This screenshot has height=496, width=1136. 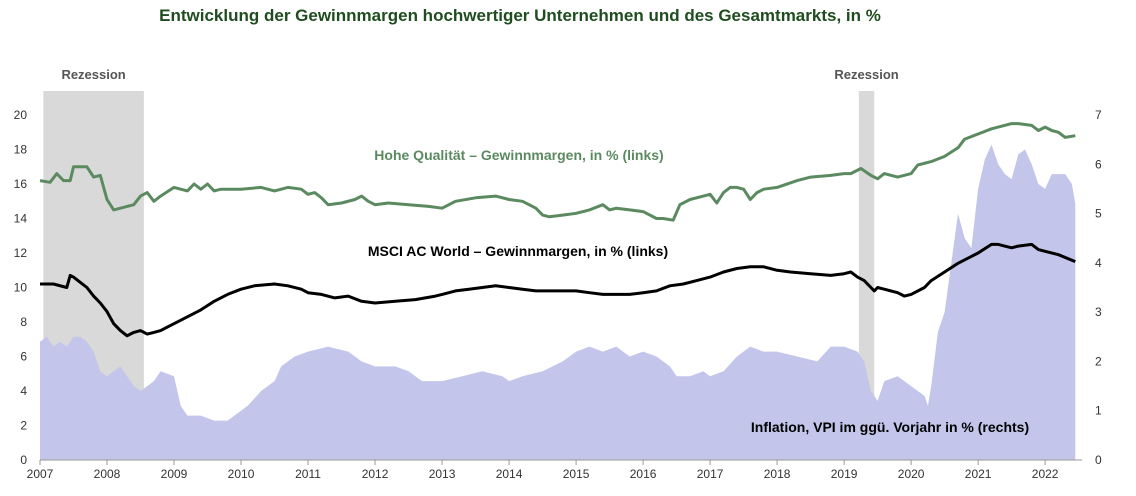 What do you see at coordinates (1098, 460) in the screenshot?
I see `y-right-tick-0: 0` at bounding box center [1098, 460].